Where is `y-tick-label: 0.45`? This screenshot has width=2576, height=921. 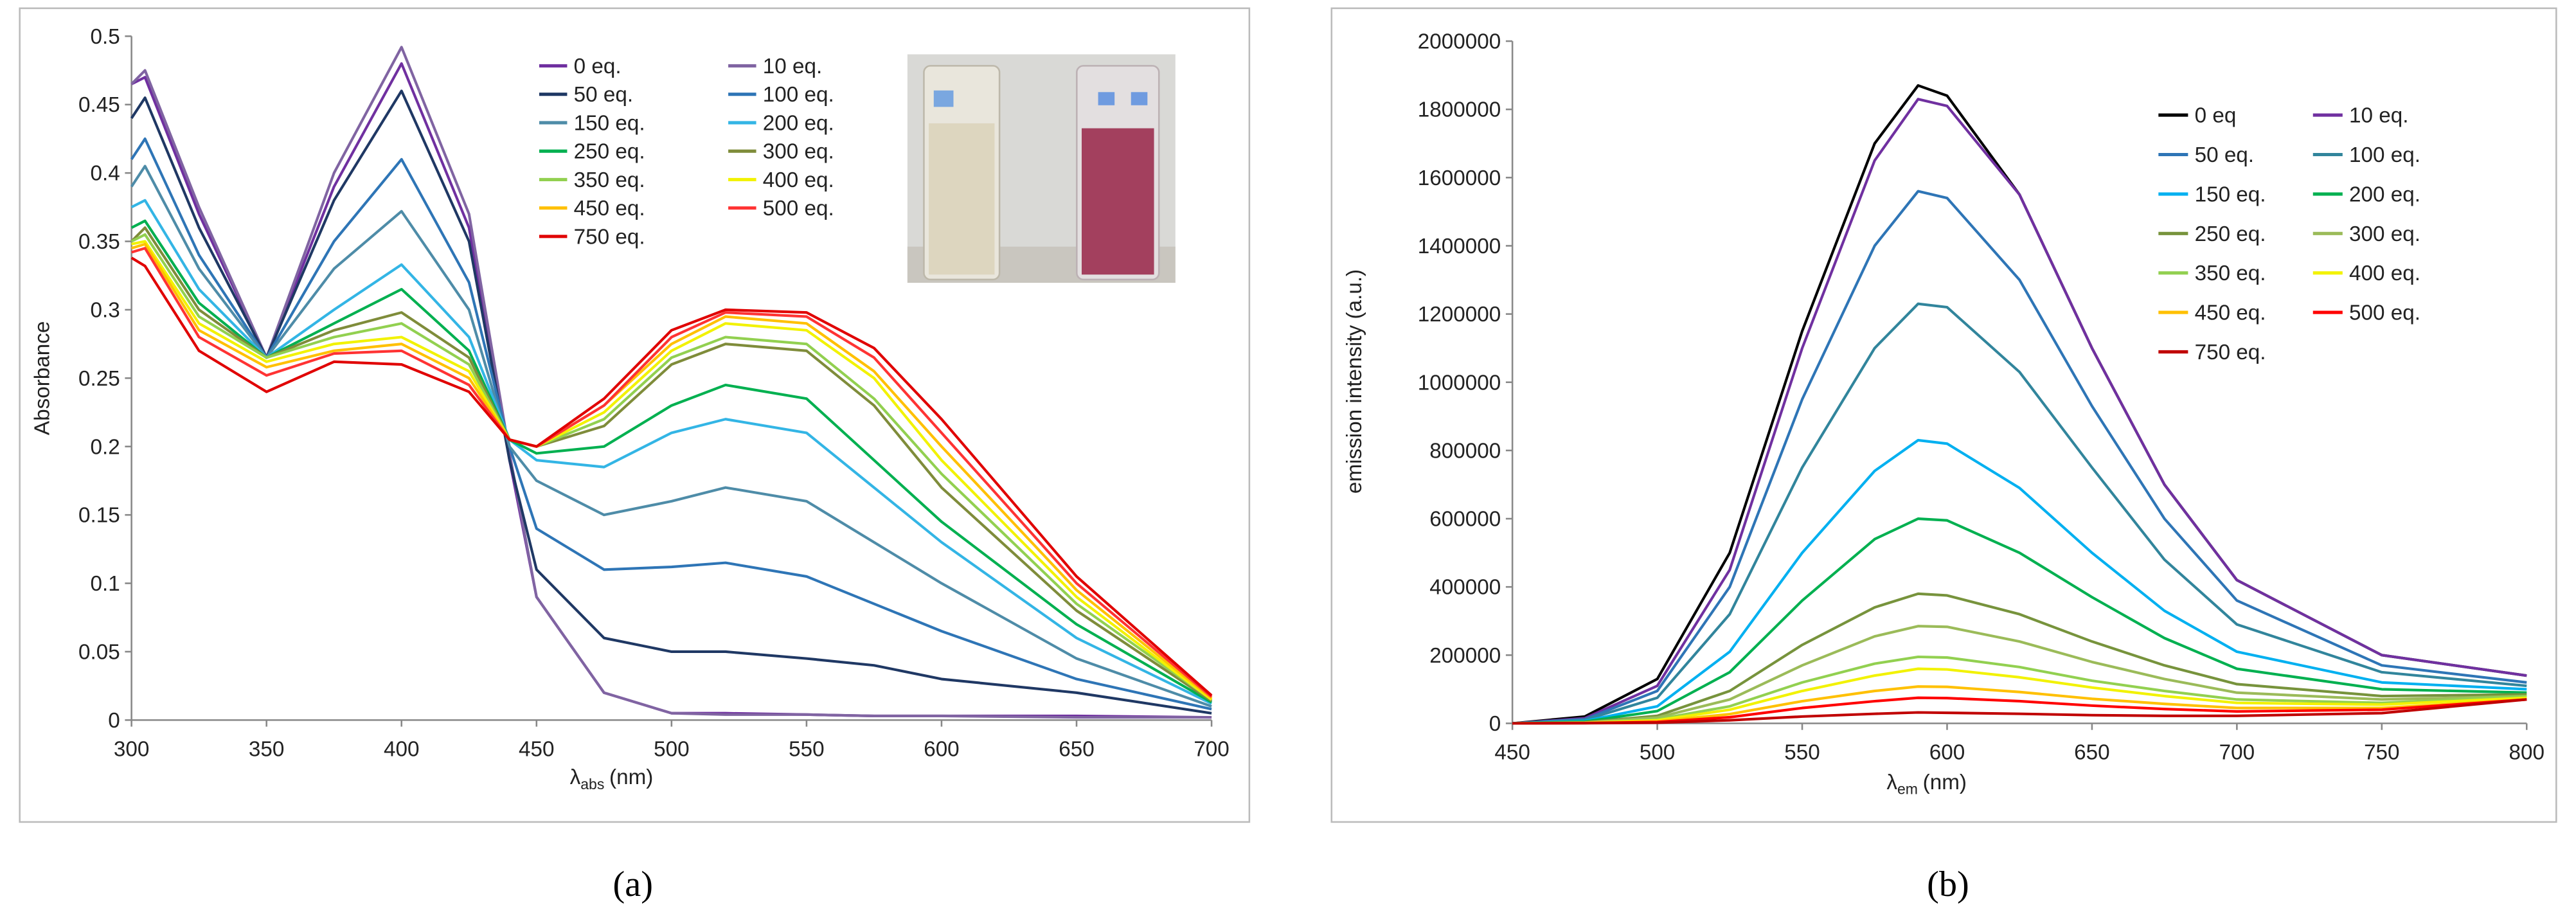 y-tick-label: 0.45 is located at coordinates (99, 105).